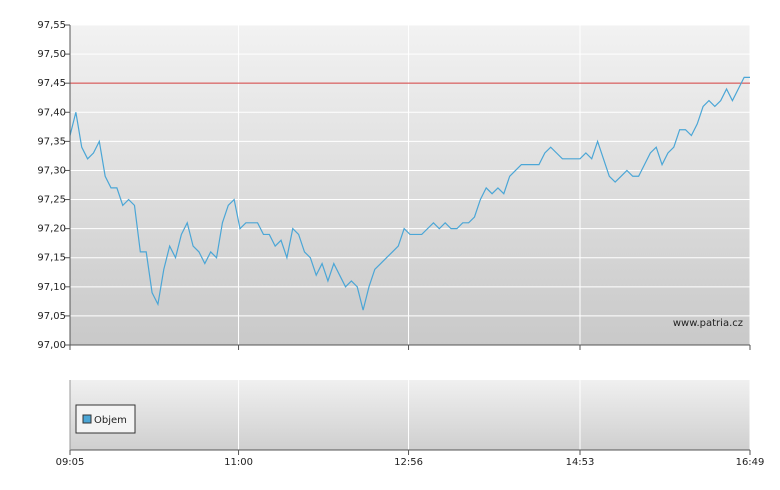 This screenshot has width=780, height=490. Describe the element at coordinates (110, 420) in the screenshot. I see `legend-label: Objem` at that location.